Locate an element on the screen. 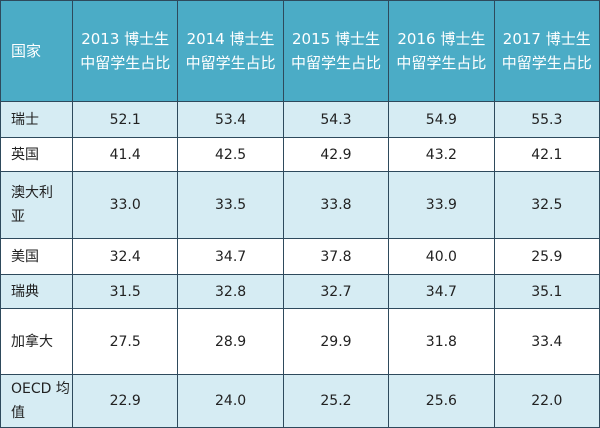  header-cell: 国家 is located at coordinates (36, 51).